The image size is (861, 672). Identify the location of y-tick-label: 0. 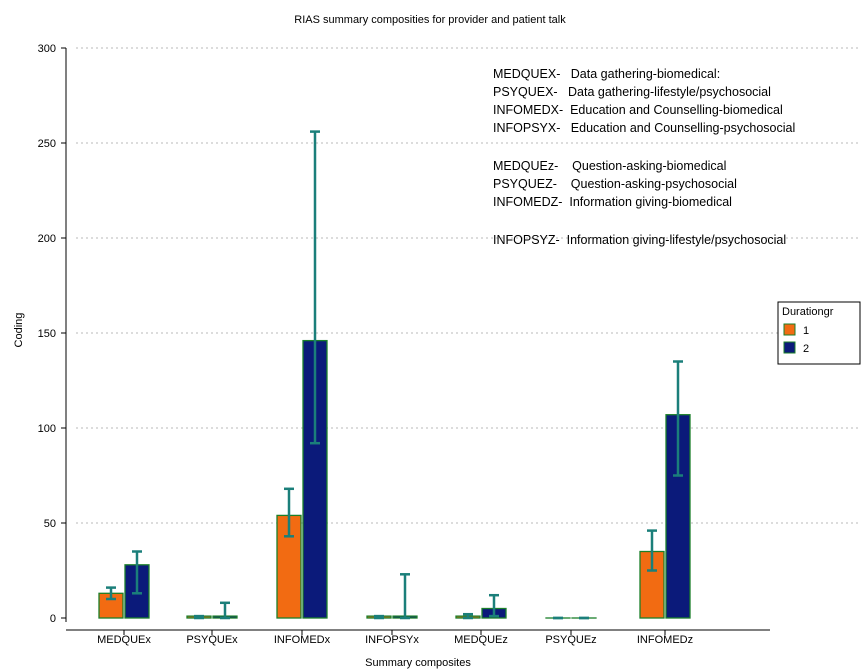
(53, 619).